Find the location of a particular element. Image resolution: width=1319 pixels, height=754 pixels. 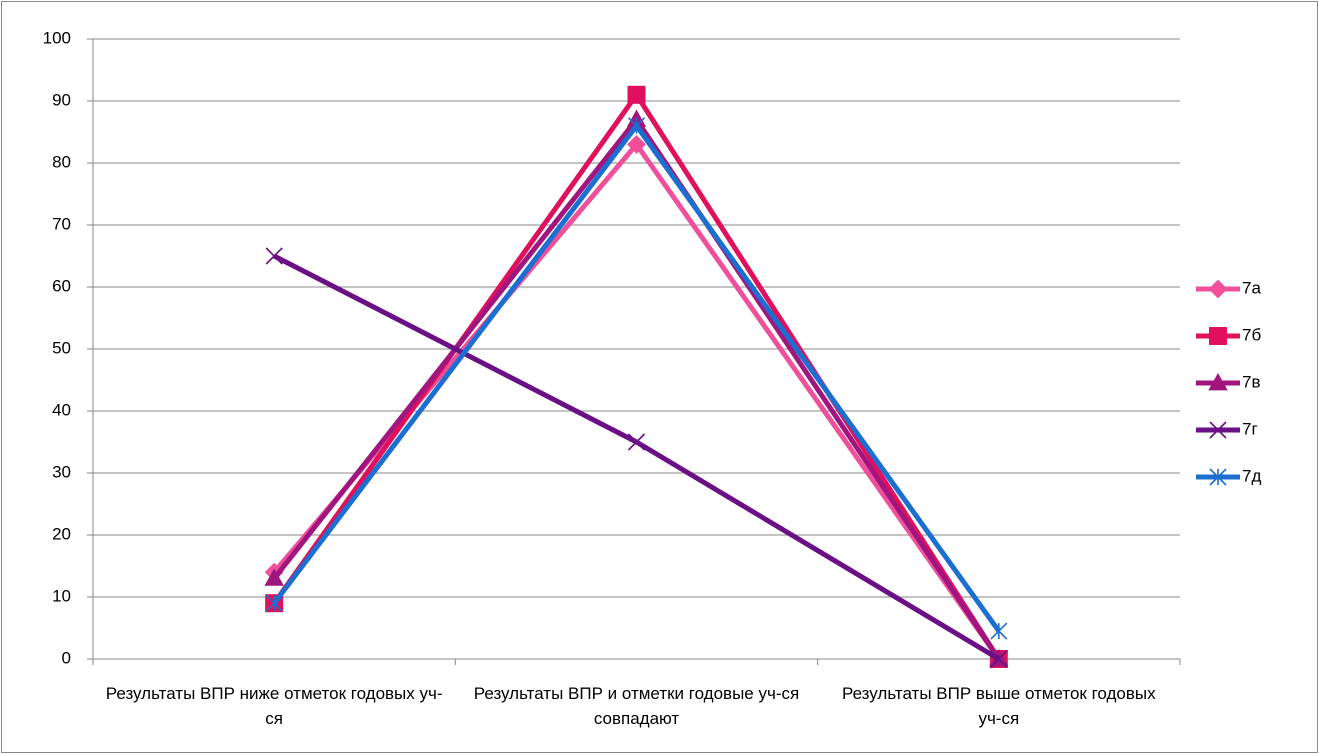

y-tick-label: 70 is located at coordinates (61, 223).